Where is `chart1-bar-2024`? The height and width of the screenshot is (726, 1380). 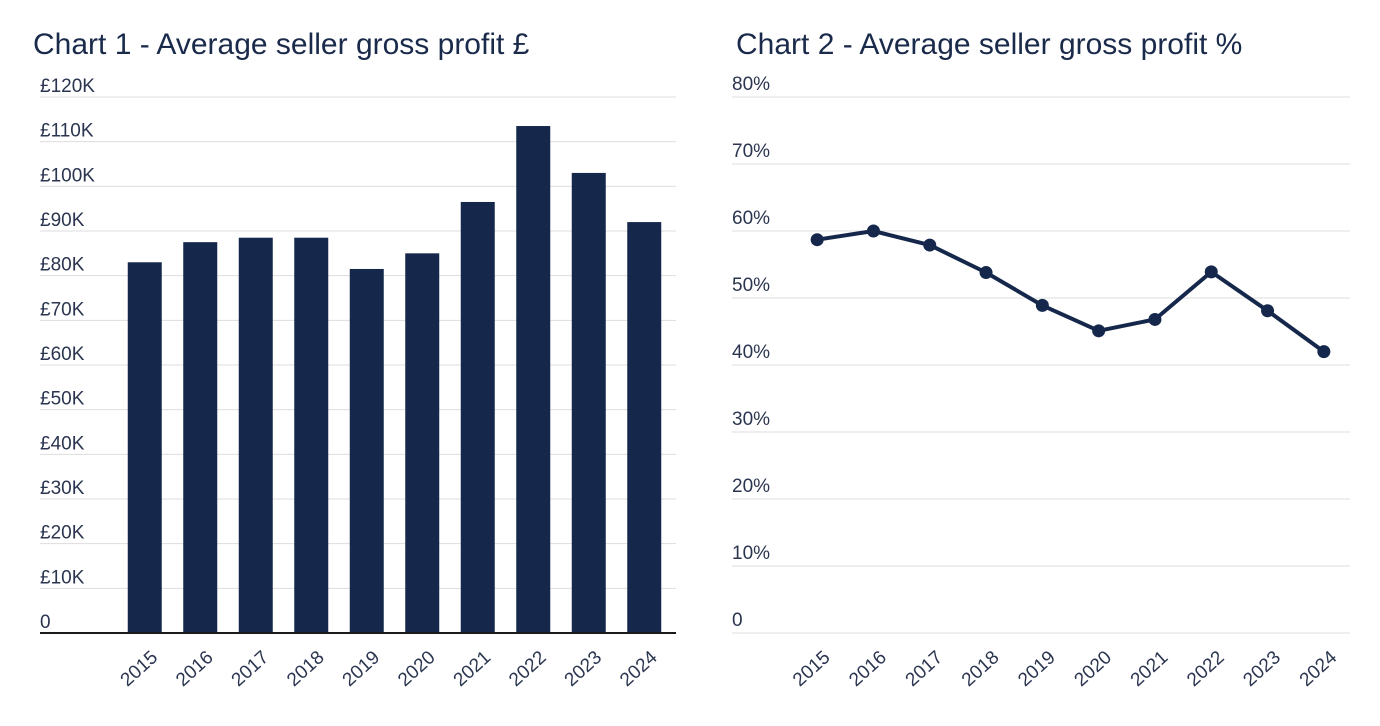 chart1-bar-2024 is located at coordinates (644, 428).